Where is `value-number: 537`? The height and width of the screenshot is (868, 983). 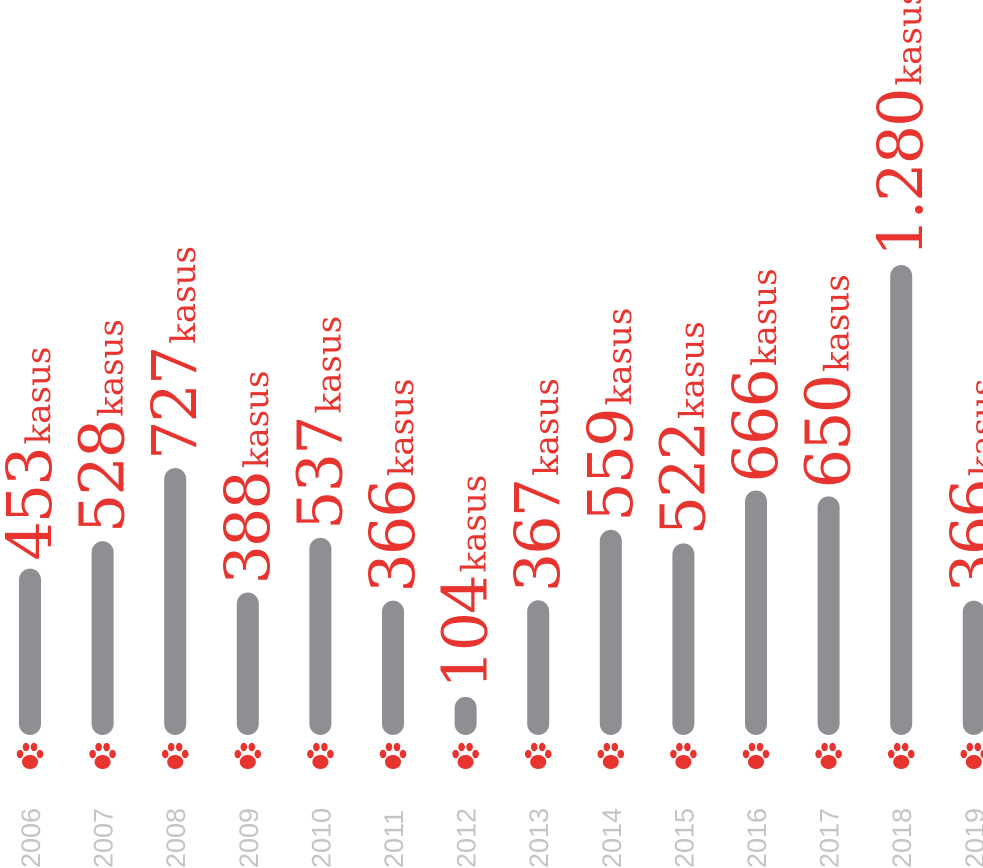 value-number: 537 is located at coordinates (319, 473).